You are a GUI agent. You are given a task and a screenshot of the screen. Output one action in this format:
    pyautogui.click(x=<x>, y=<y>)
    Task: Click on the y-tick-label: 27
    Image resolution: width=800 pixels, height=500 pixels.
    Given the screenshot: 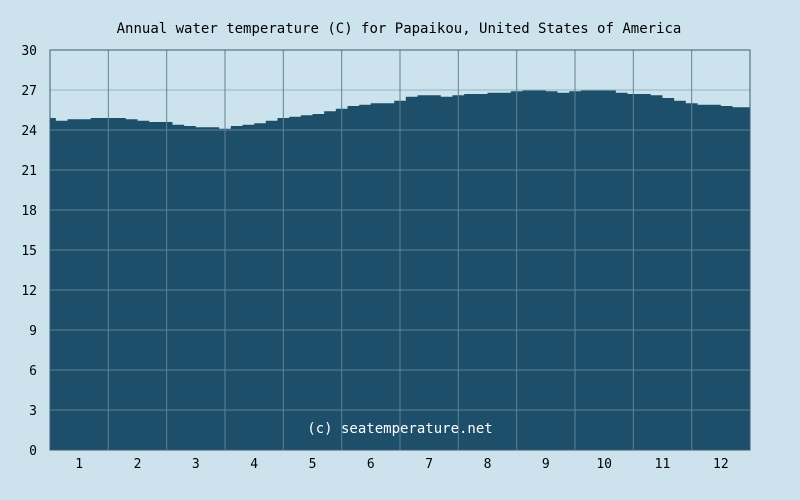 What is the action you would take?
    pyautogui.click(x=29, y=91)
    